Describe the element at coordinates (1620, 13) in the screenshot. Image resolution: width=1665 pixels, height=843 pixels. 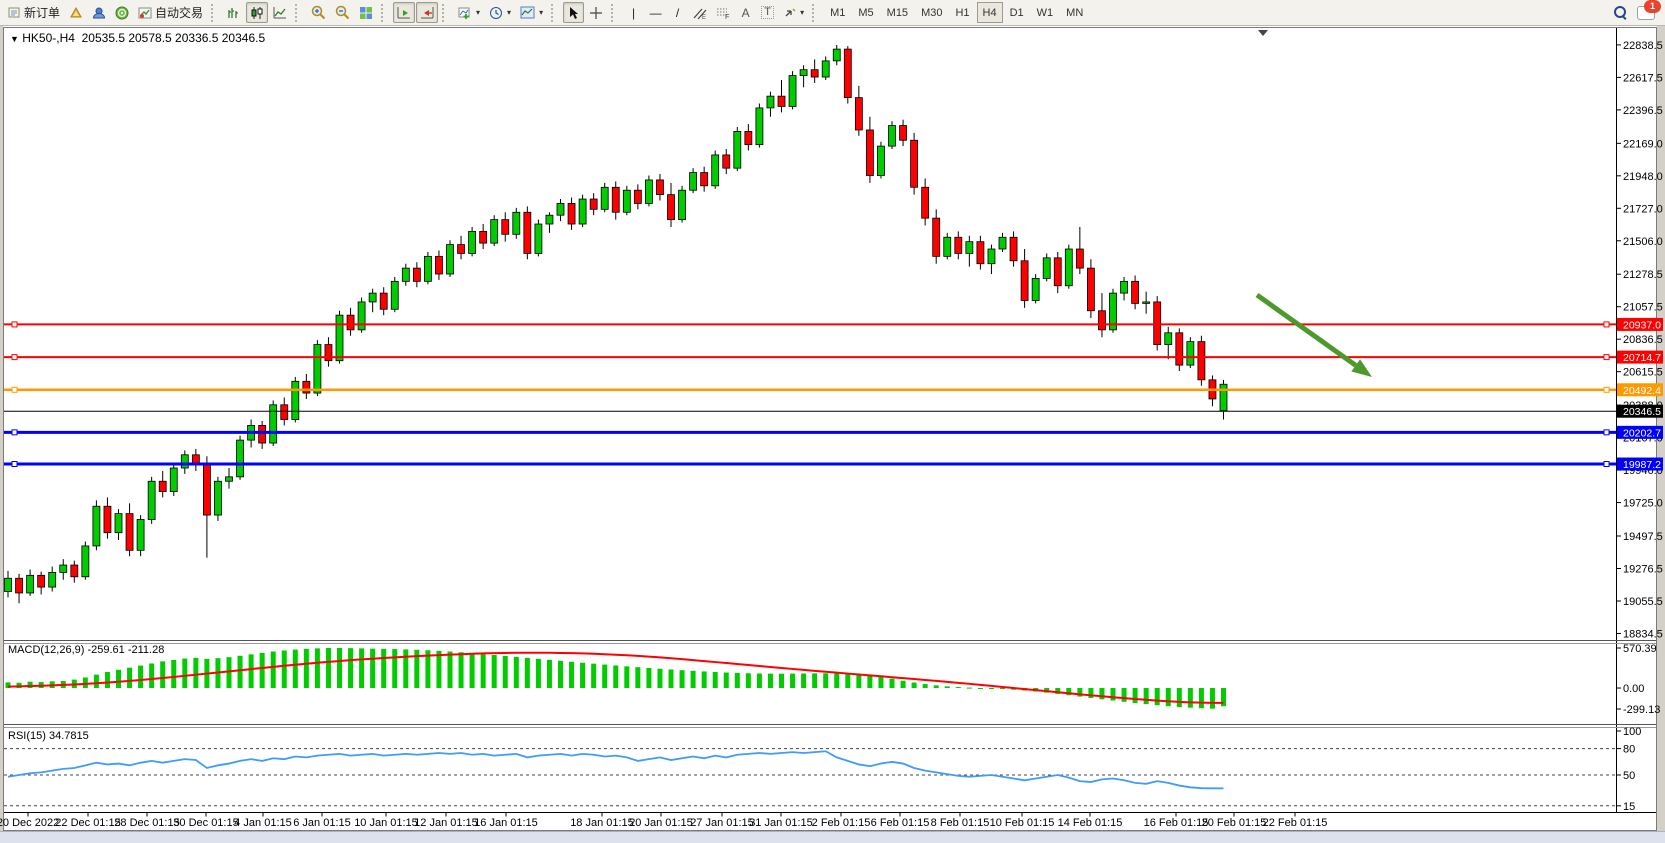
I see `search-icon` at that location.